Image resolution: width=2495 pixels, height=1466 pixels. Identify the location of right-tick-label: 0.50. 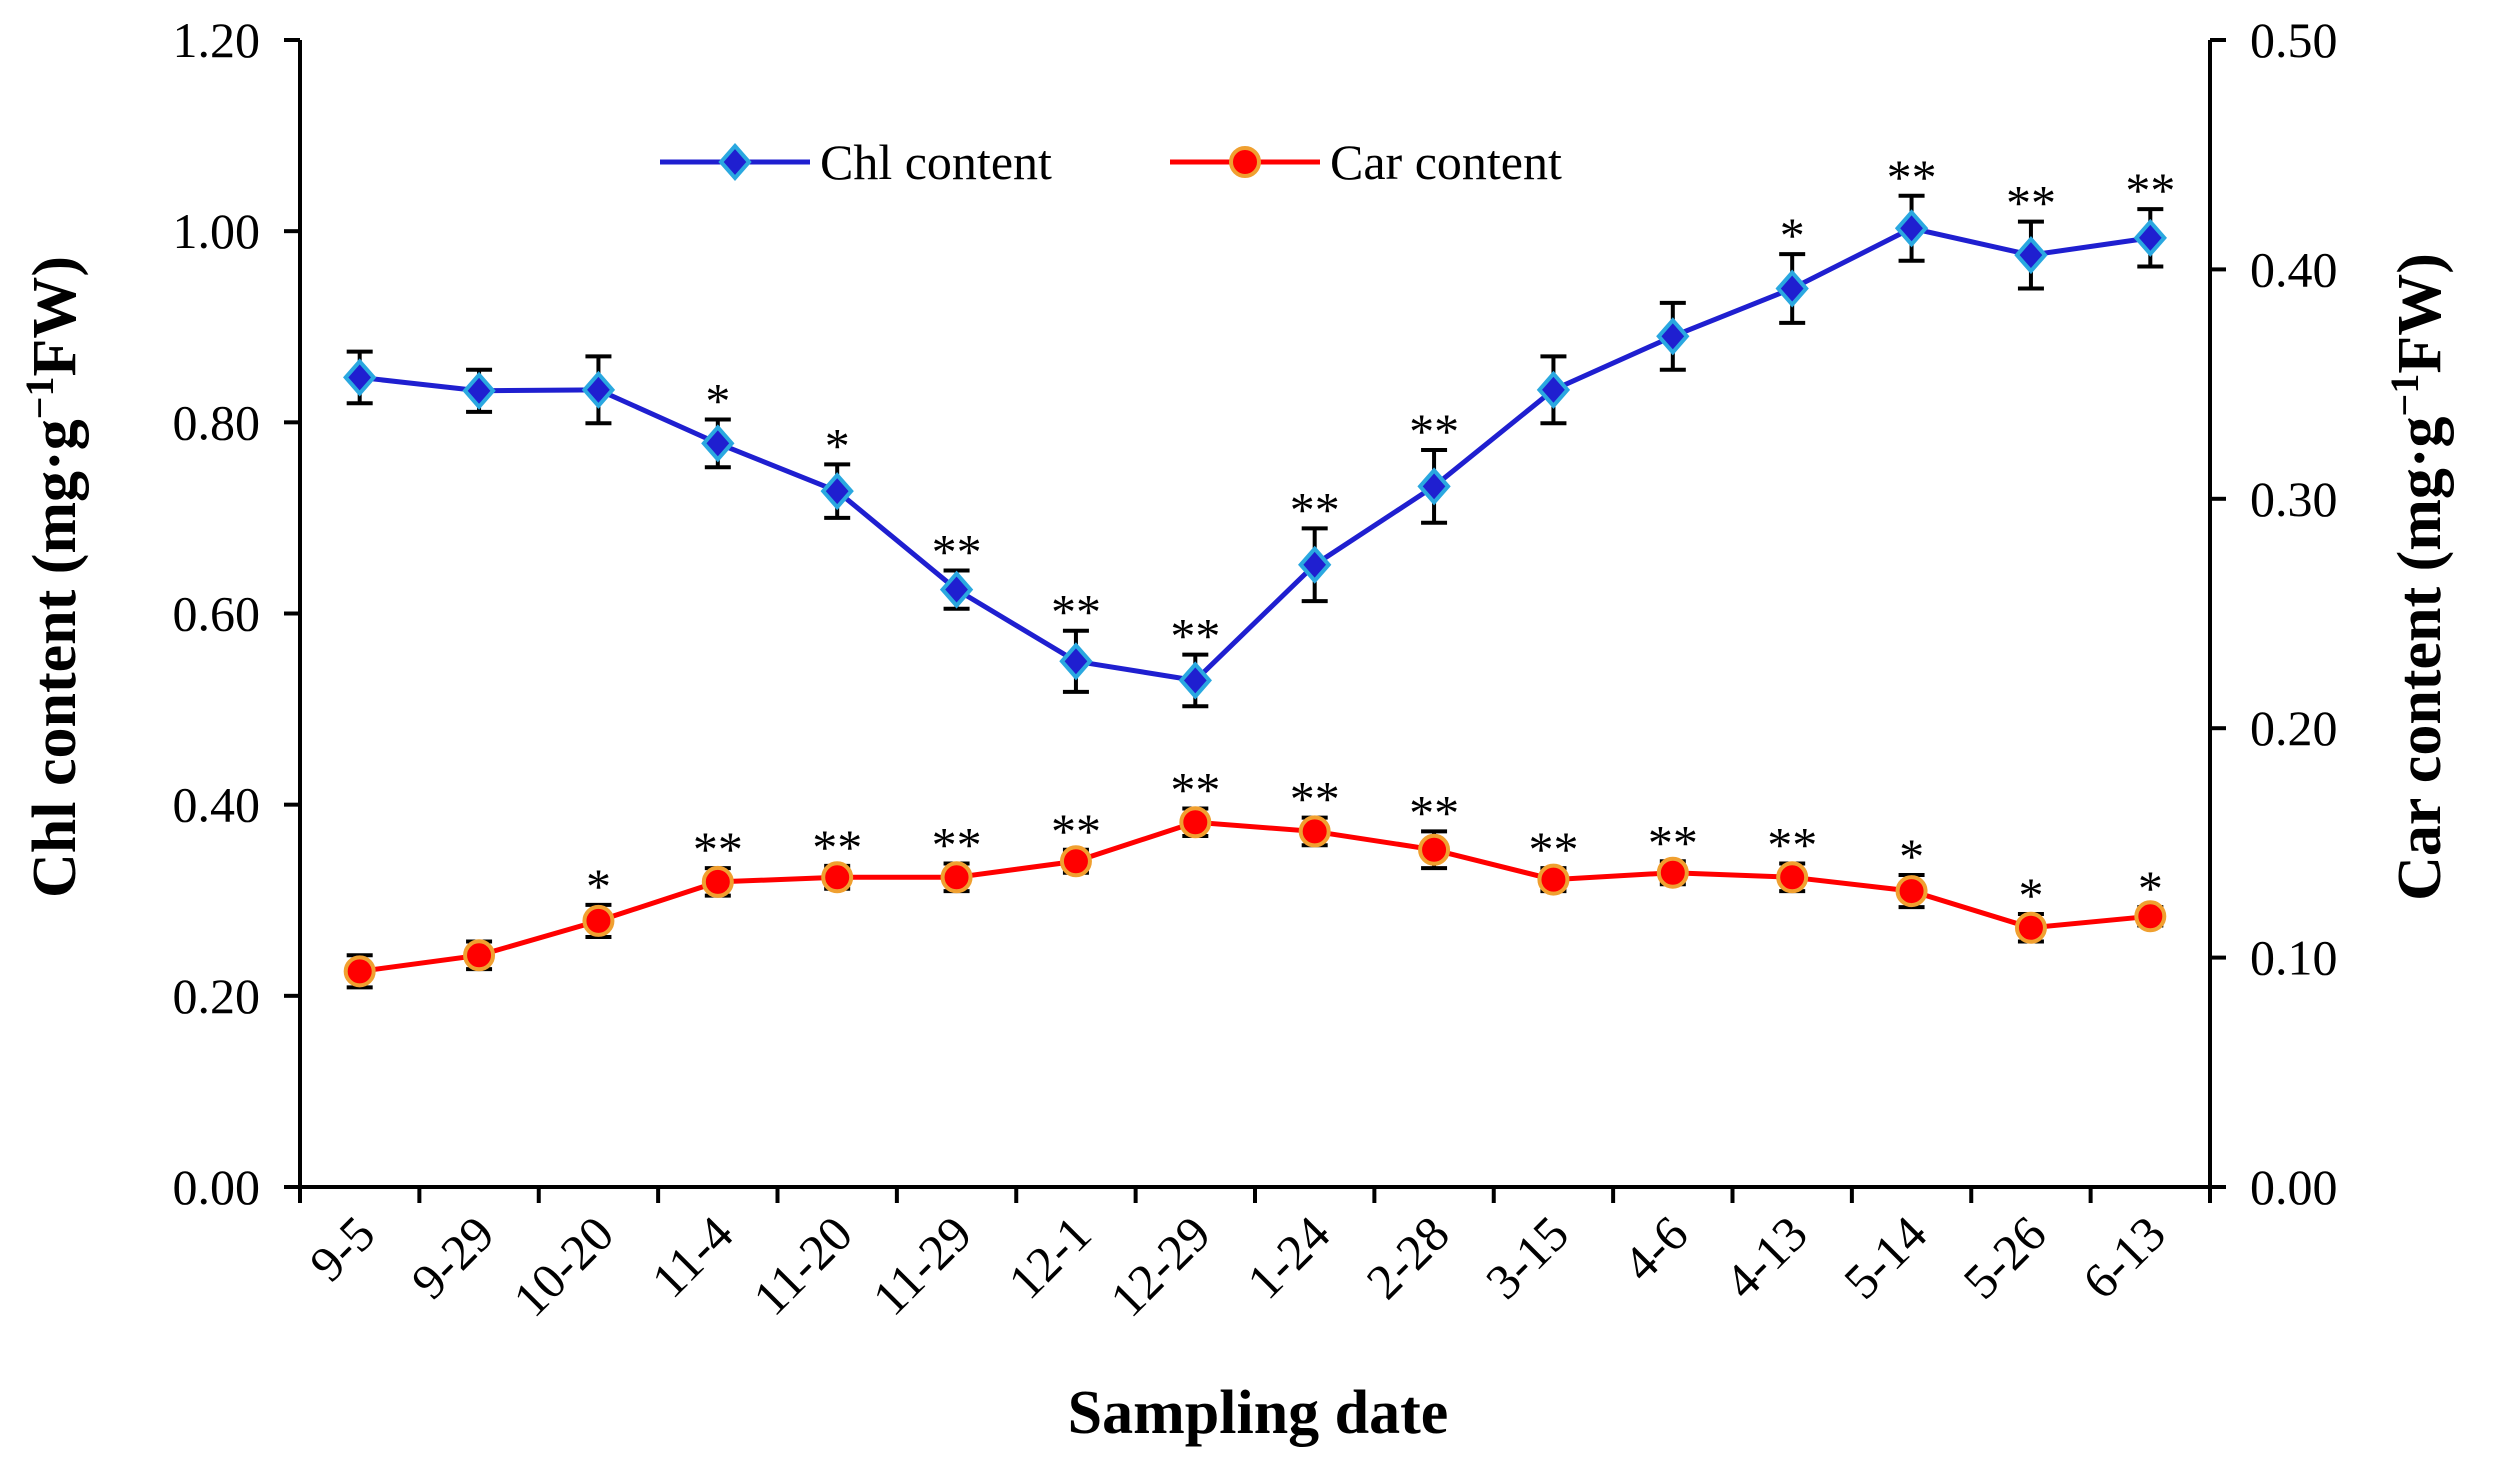
(2294, 40).